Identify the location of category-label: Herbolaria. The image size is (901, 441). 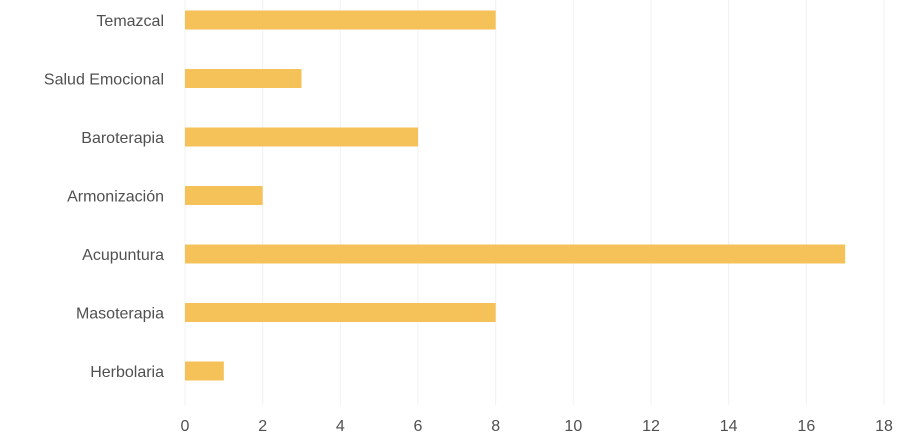
(127, 372).